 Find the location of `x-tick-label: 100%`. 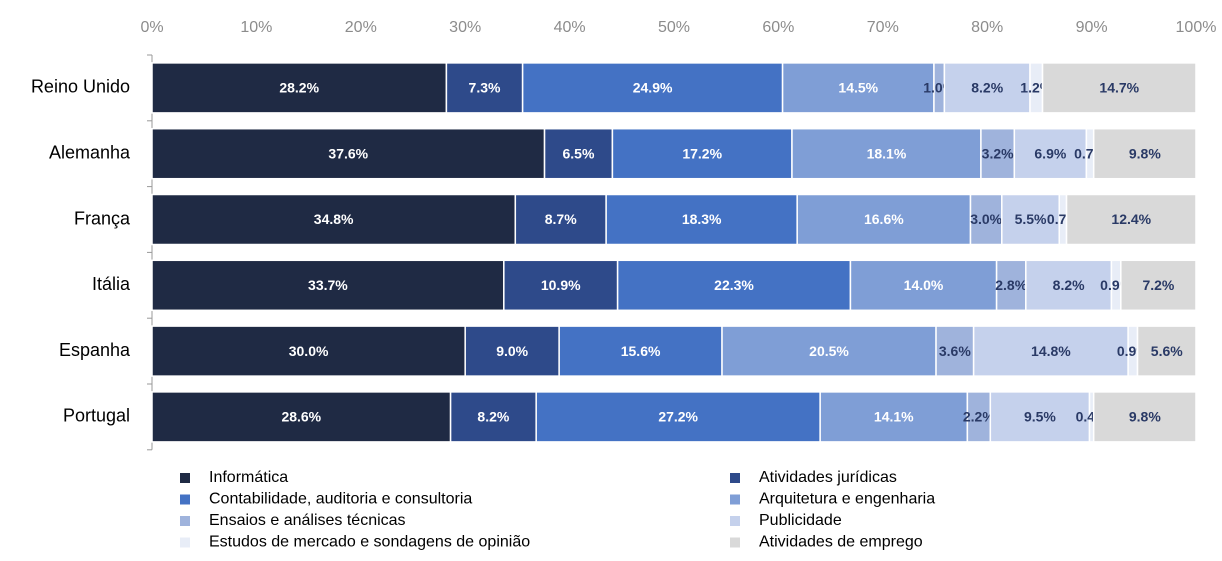

x-tick-label: 100% is located at coordinates (1196, 27).